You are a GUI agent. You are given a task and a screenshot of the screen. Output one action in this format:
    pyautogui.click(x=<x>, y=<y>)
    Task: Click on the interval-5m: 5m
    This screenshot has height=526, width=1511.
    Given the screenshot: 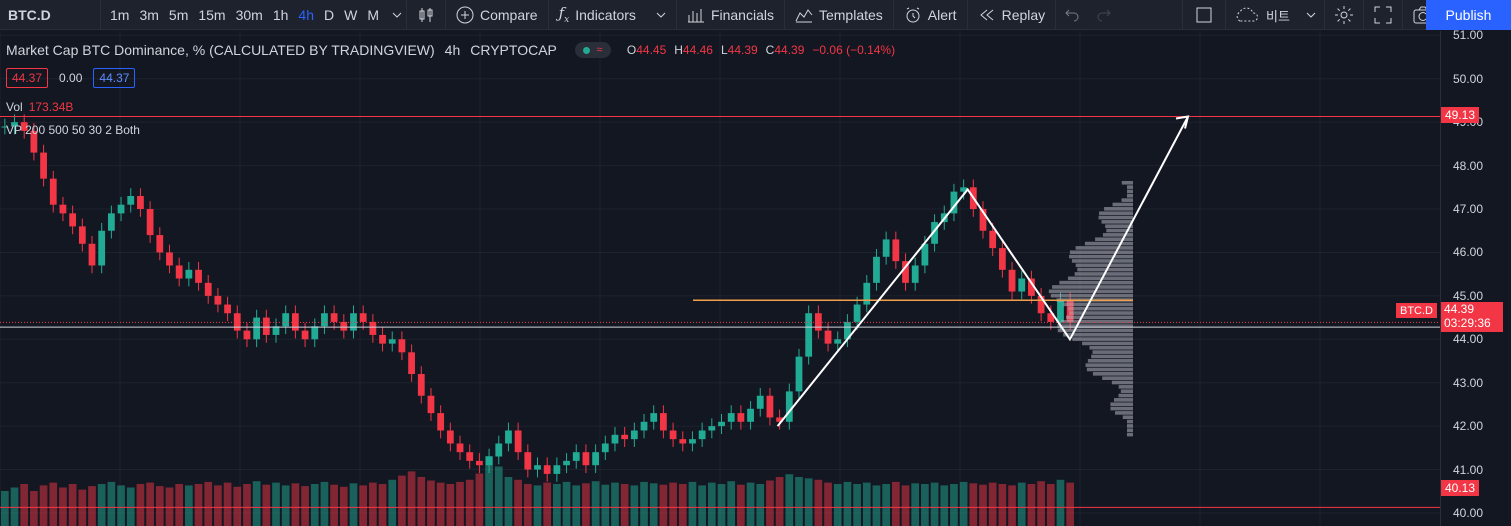 What is the action you would take?
    pyautogui.click(x=178, y=14)
    